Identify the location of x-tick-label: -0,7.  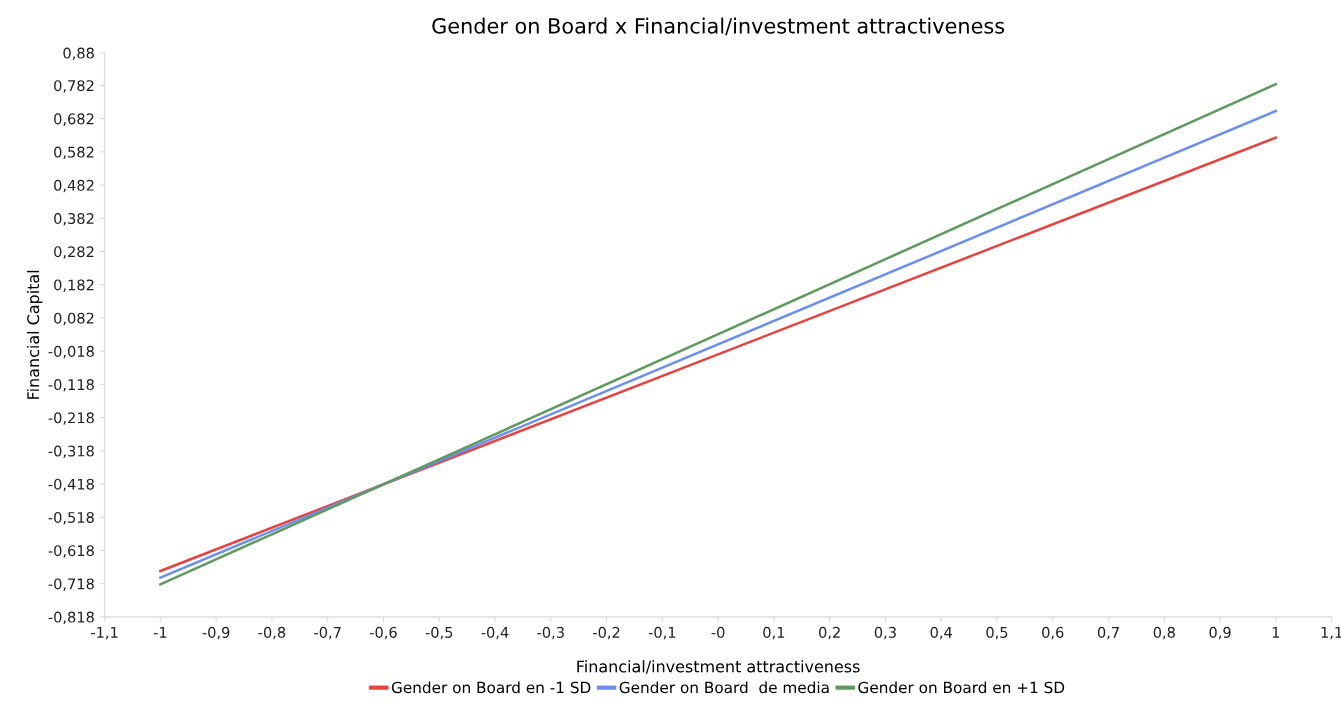
(327, 633).